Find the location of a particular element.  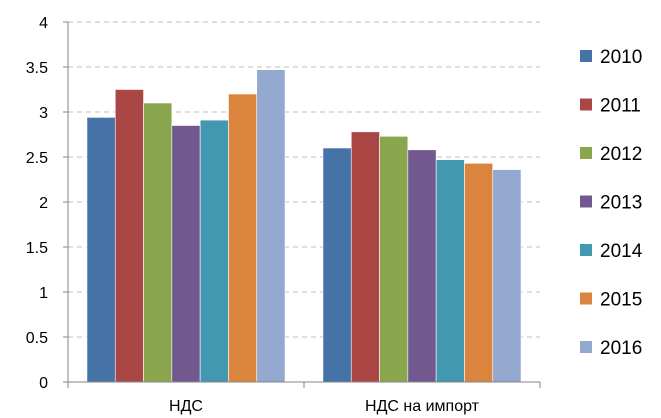

y-tick-label: 4 is located at coordinates (43, 23).